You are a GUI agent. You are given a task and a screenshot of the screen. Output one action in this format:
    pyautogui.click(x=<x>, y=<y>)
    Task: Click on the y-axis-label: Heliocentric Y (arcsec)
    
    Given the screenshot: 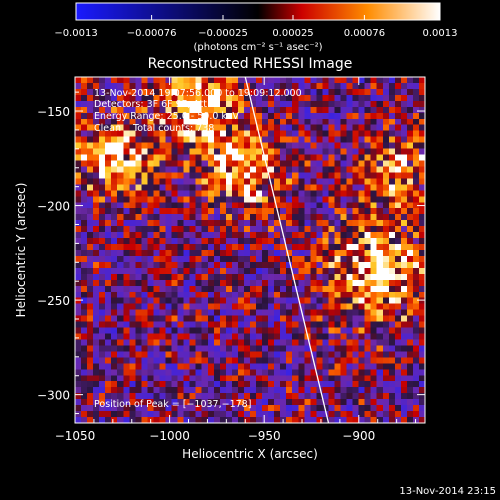 What is the action you would take?
    pyautogui.click(x=21, y=250)
    